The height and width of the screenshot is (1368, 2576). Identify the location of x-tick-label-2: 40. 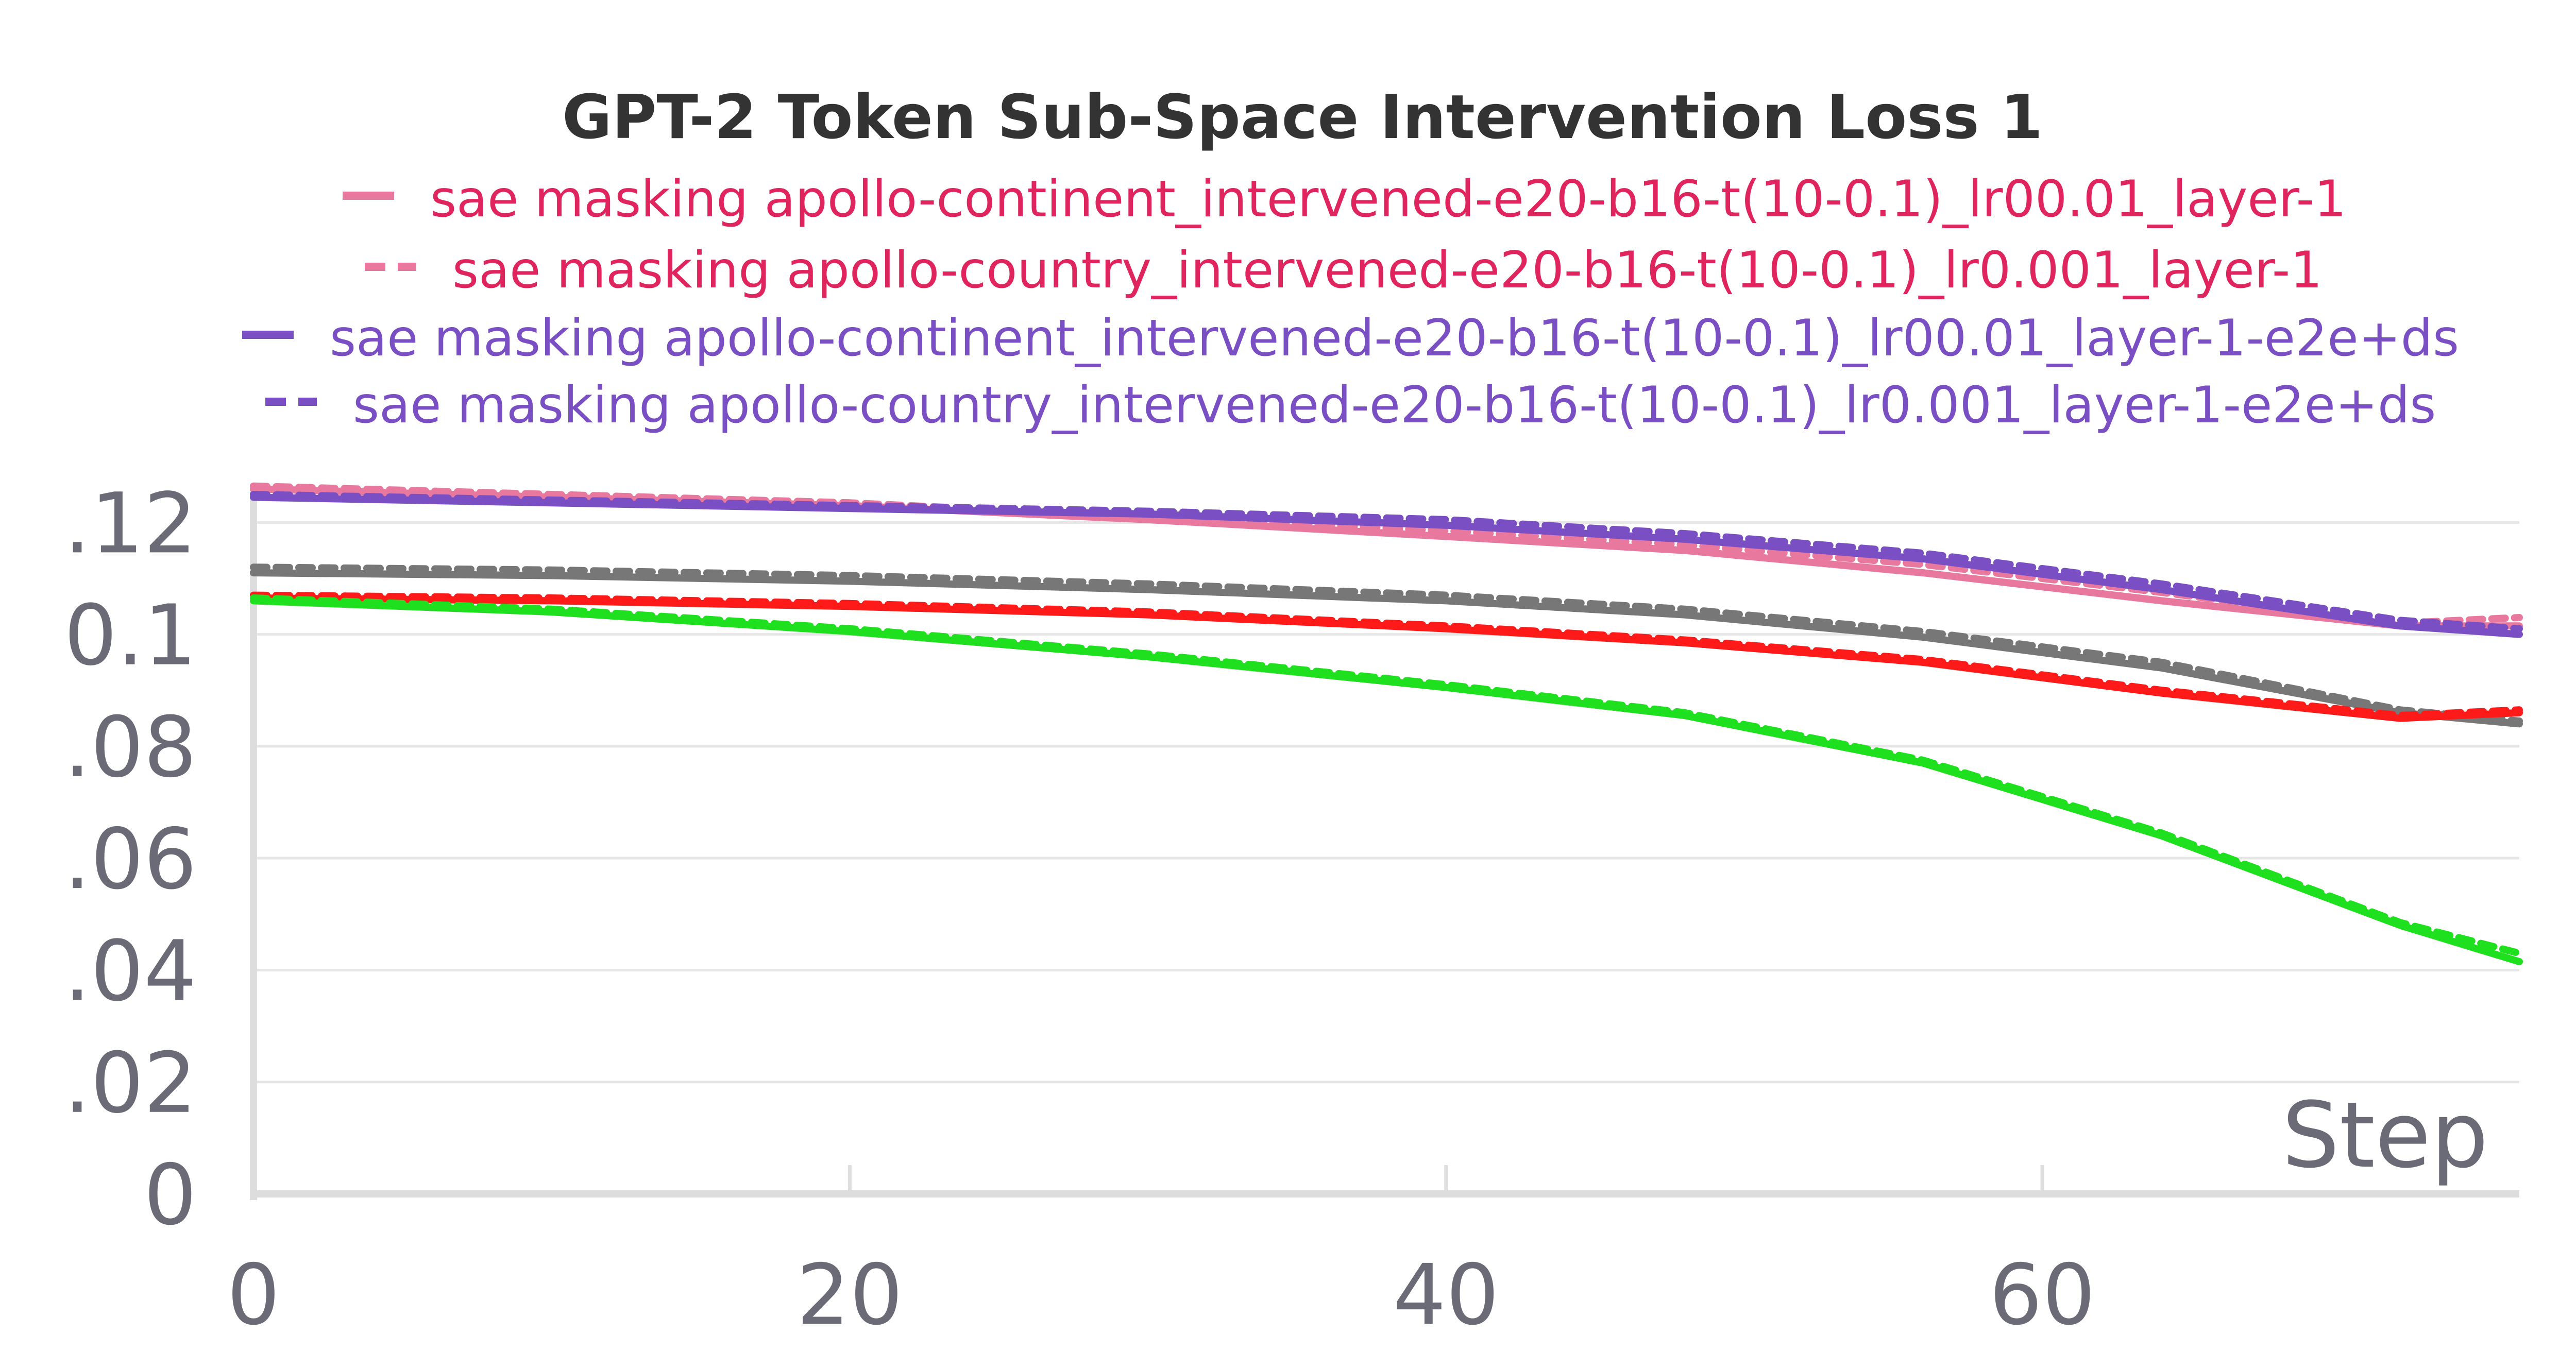
(1446, 1295).